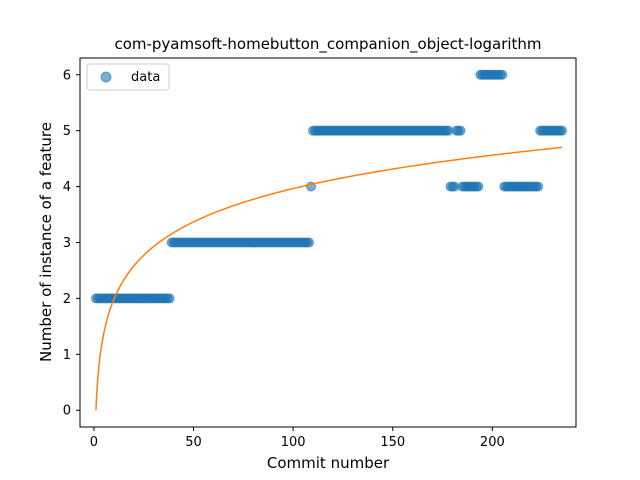 This screenshot has height=480, width=640. Describe the element at coordinates (106, 77) in the screenshot. I see `legend-marker` at that location.